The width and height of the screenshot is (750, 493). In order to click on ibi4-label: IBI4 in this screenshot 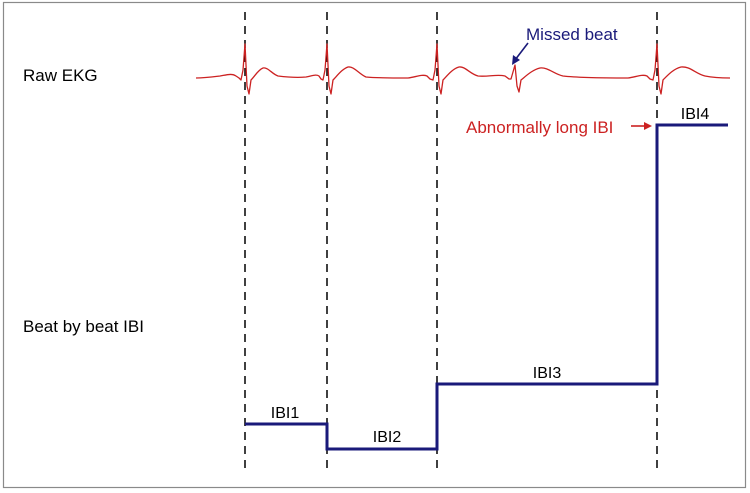, I will do `click(695, 114)`.